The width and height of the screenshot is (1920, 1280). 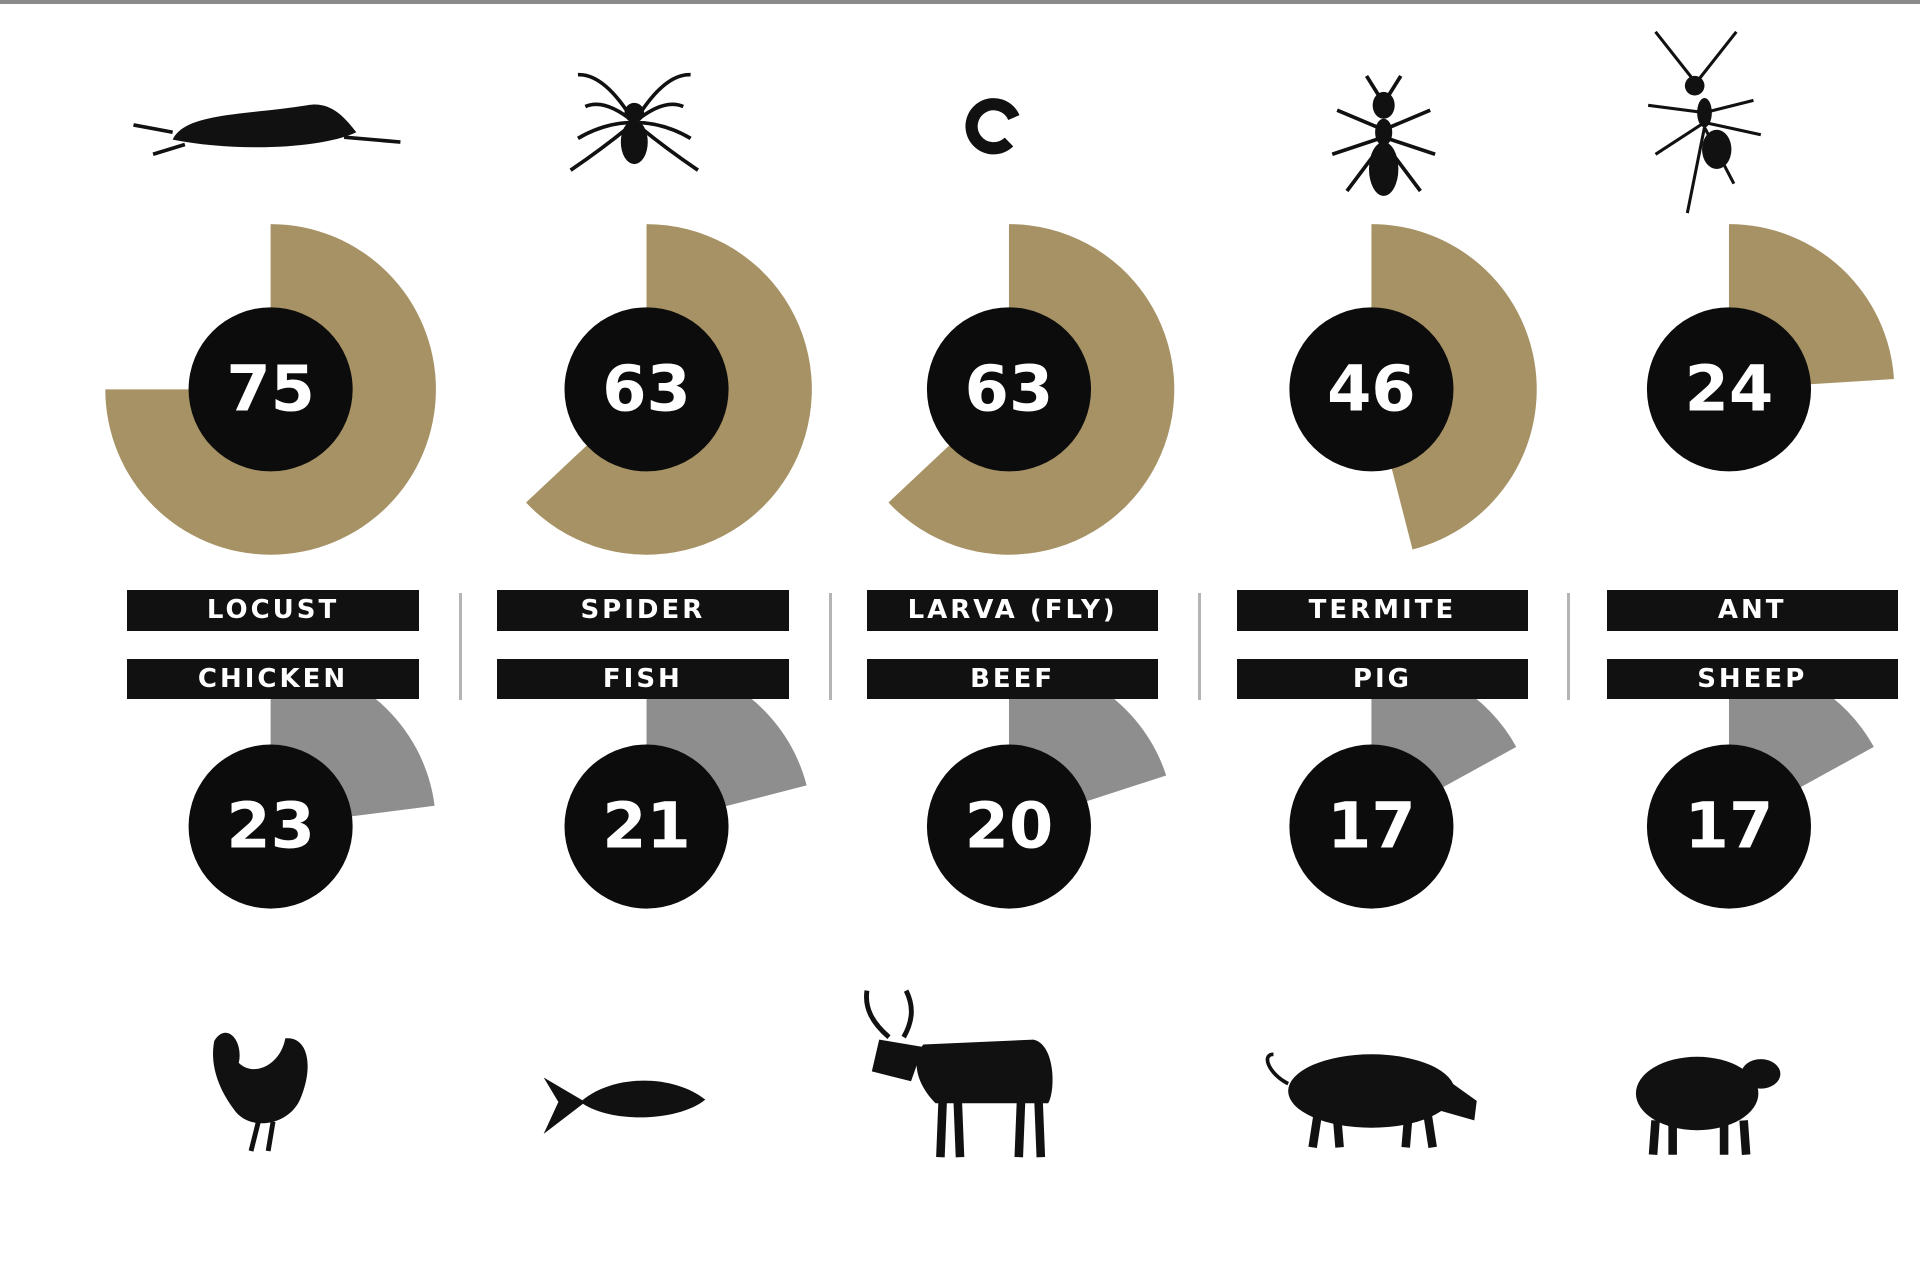 What do you see at coordinates (1012, 679) in the screenshot?
I see `meat-label: BEEF` at bounding box center [1012, 679].